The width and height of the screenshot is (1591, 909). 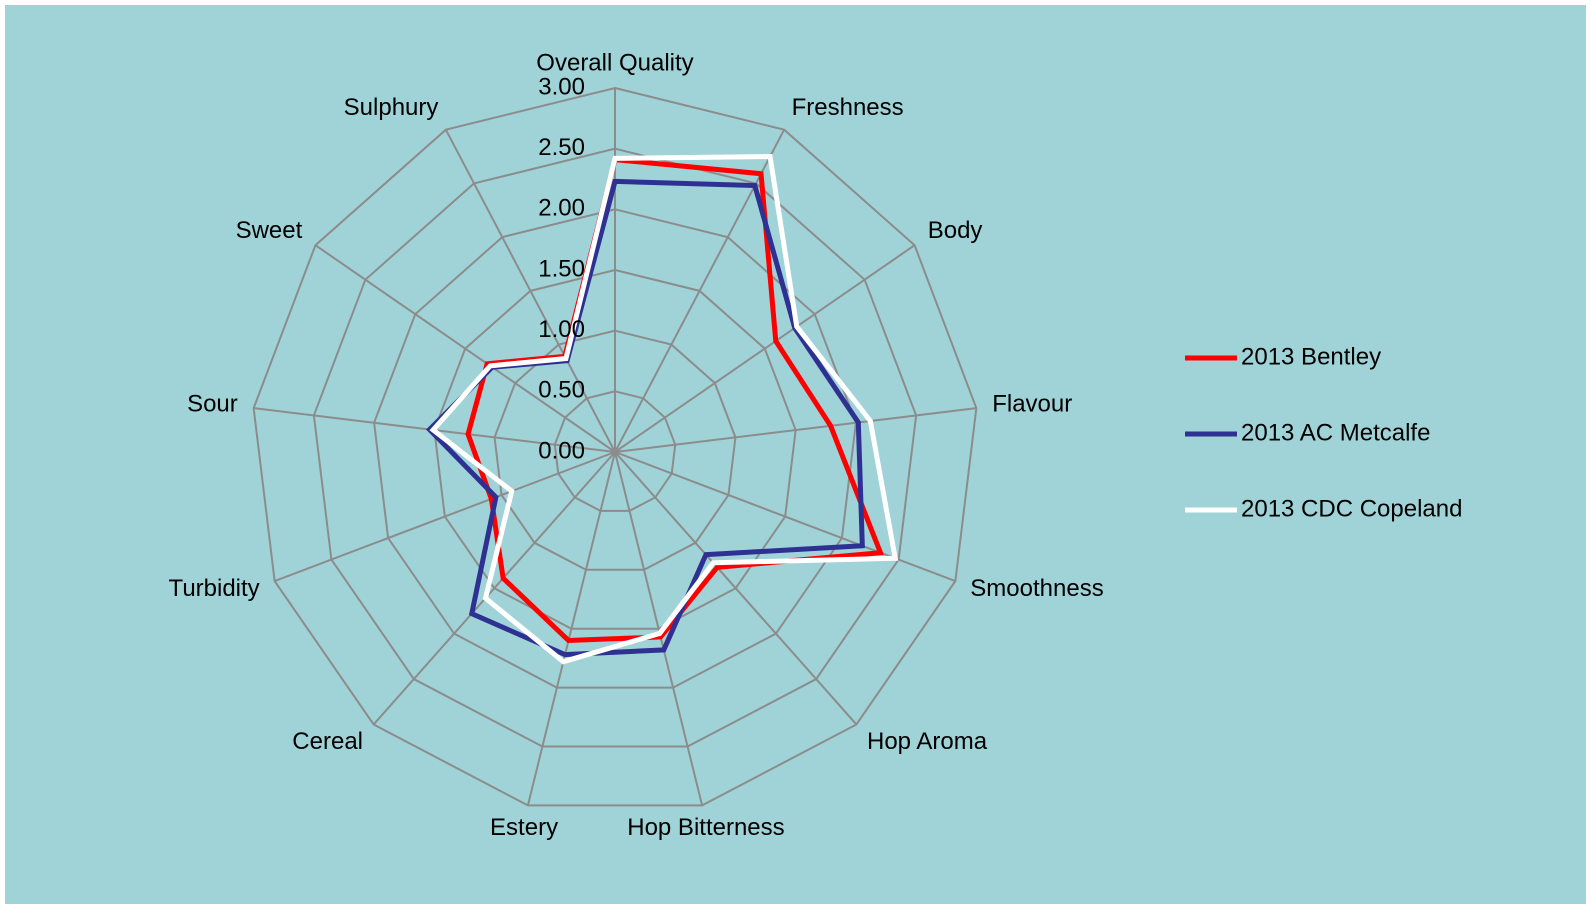 What do you see at coordinates (561, 450) in the screenshot?
I see `r-tick-label: 0.00` at bounding box center [561, 450].